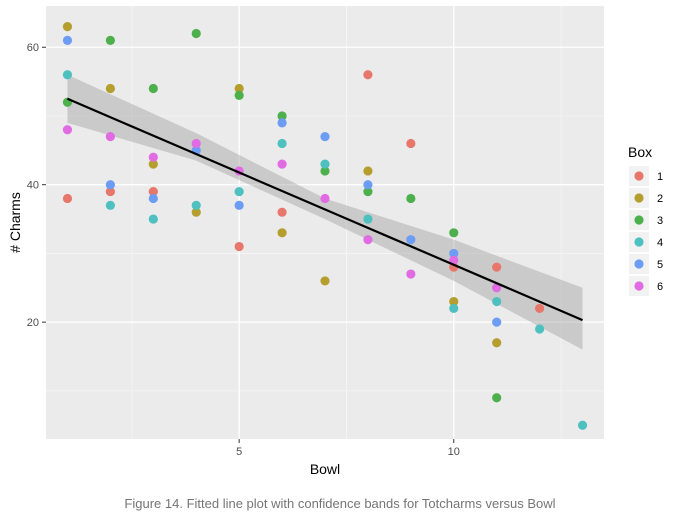 The width and height of the screenshot is (680, 516). I want to click on legend-label-box-5: 5, so click(660, 265).